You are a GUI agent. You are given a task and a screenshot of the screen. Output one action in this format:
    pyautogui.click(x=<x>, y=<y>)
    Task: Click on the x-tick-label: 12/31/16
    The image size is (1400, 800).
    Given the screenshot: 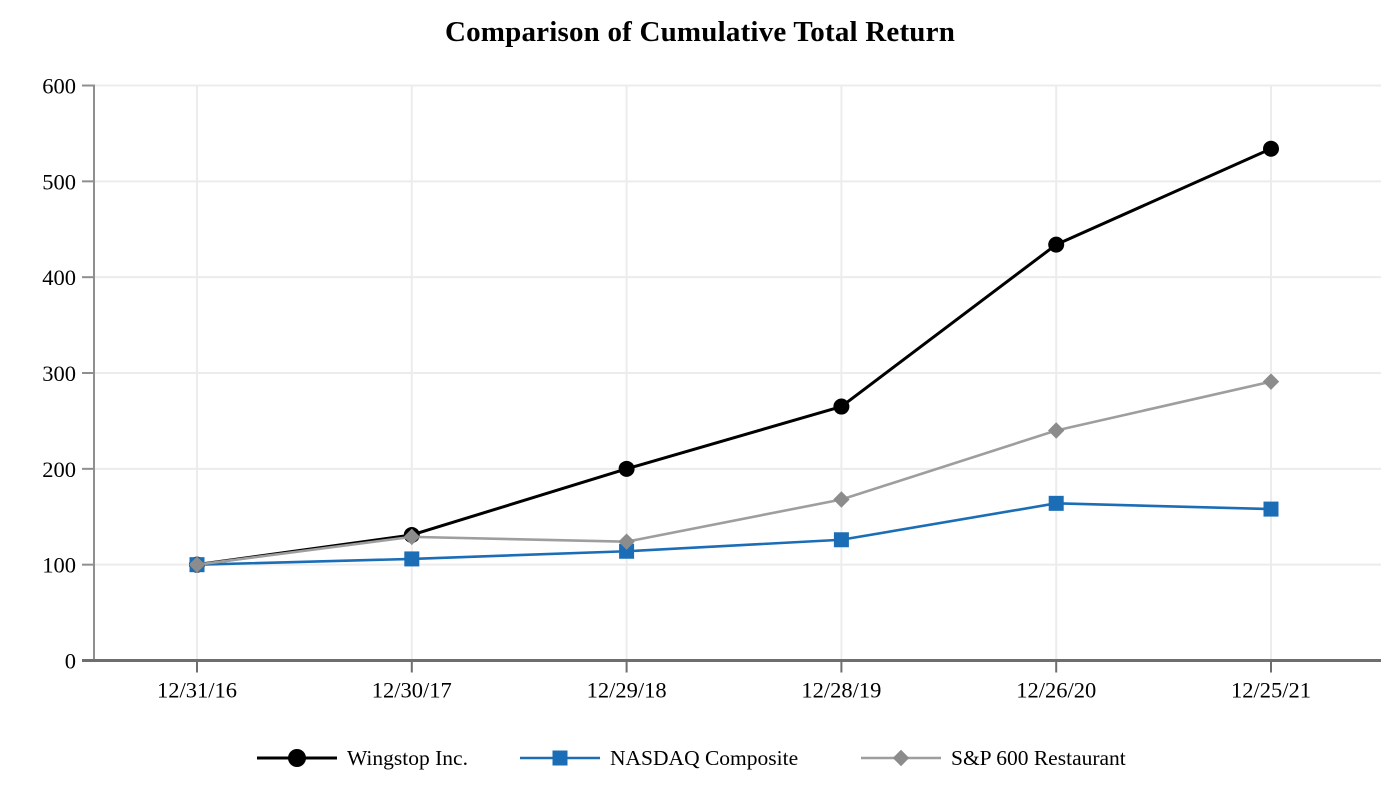 What is the action you would take?
    pyautogui.click(x=197, y=690)
    